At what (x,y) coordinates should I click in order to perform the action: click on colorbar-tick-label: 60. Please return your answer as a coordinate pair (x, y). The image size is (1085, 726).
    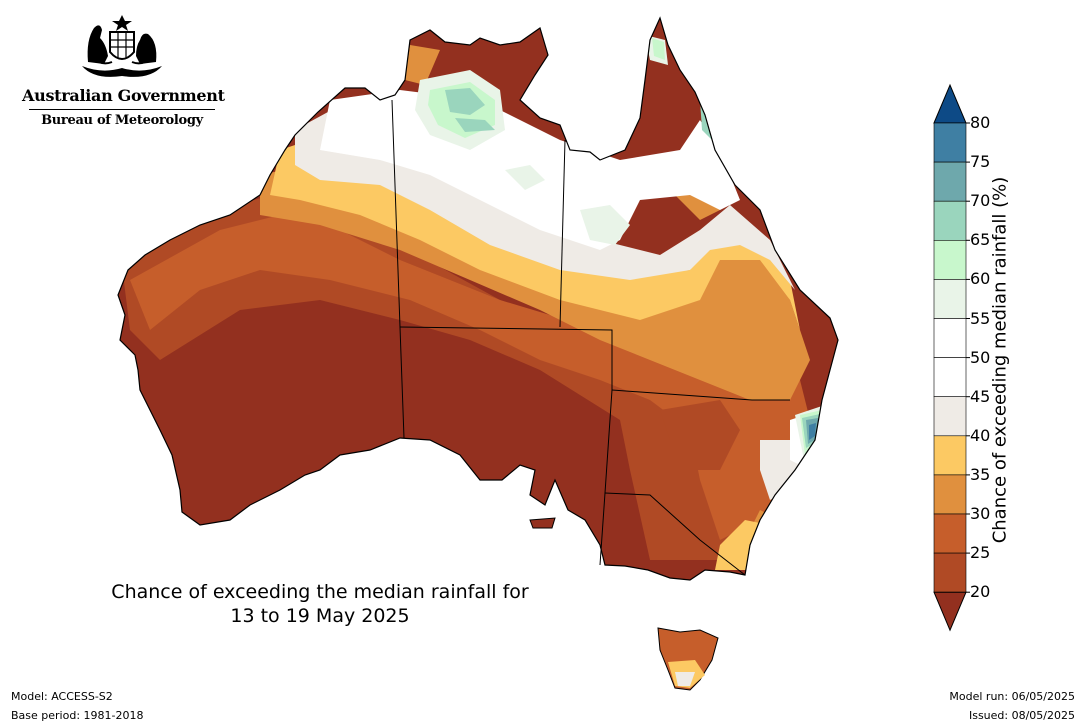
    Looking at the image, I should click on (980, 279).